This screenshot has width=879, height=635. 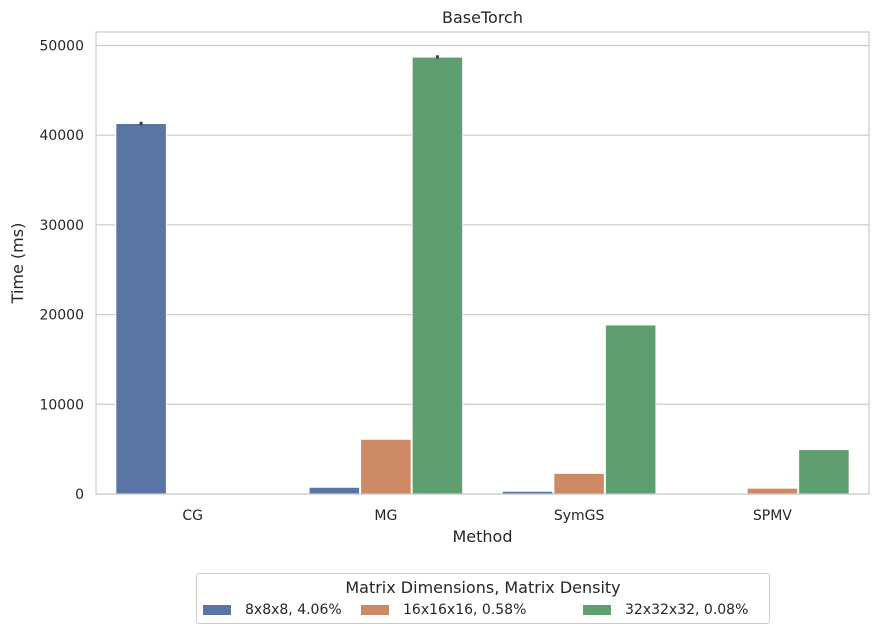 What do you see at coordinates (385, 516) in the screenshot?
I see `x-tick-label: MG` at bounding box center [385, 516].